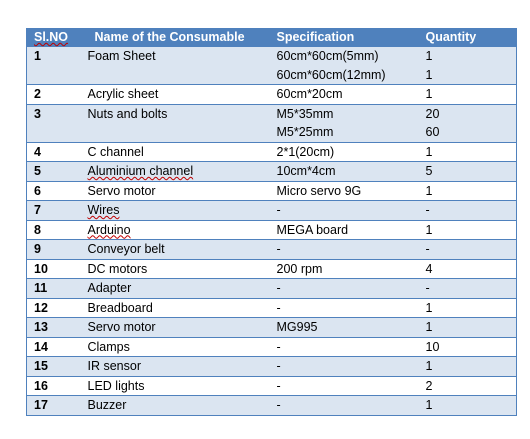 The height and width of the screenshot is (439, 530). I want to click on consumable-name-cell: Adapter, so click(178, 288).